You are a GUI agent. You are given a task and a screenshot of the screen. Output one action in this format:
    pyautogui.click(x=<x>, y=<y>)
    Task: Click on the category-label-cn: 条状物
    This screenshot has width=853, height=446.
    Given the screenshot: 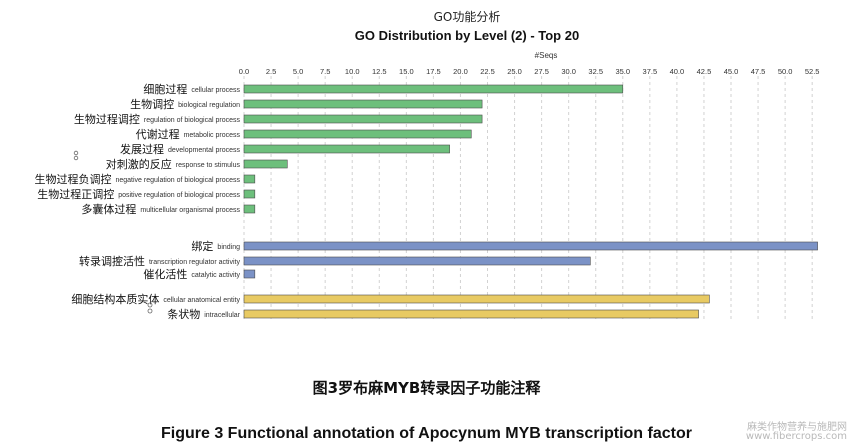 What is the action you would take?
    pyautogui.click(x=183, y=314)
    